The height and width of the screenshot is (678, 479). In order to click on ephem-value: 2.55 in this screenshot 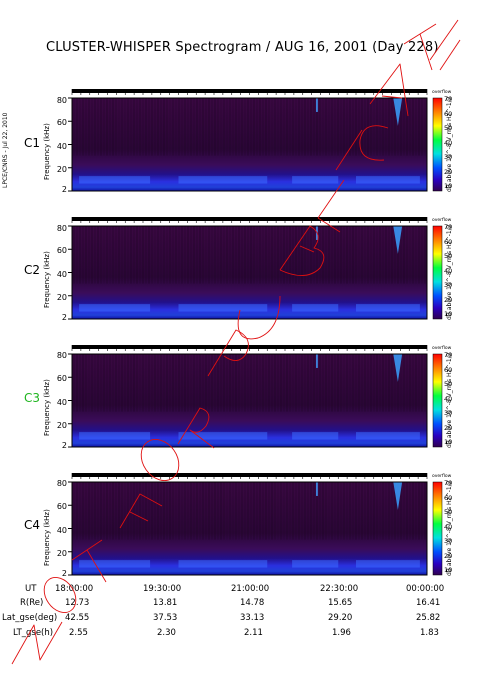, I will do `click(78, 633)`.